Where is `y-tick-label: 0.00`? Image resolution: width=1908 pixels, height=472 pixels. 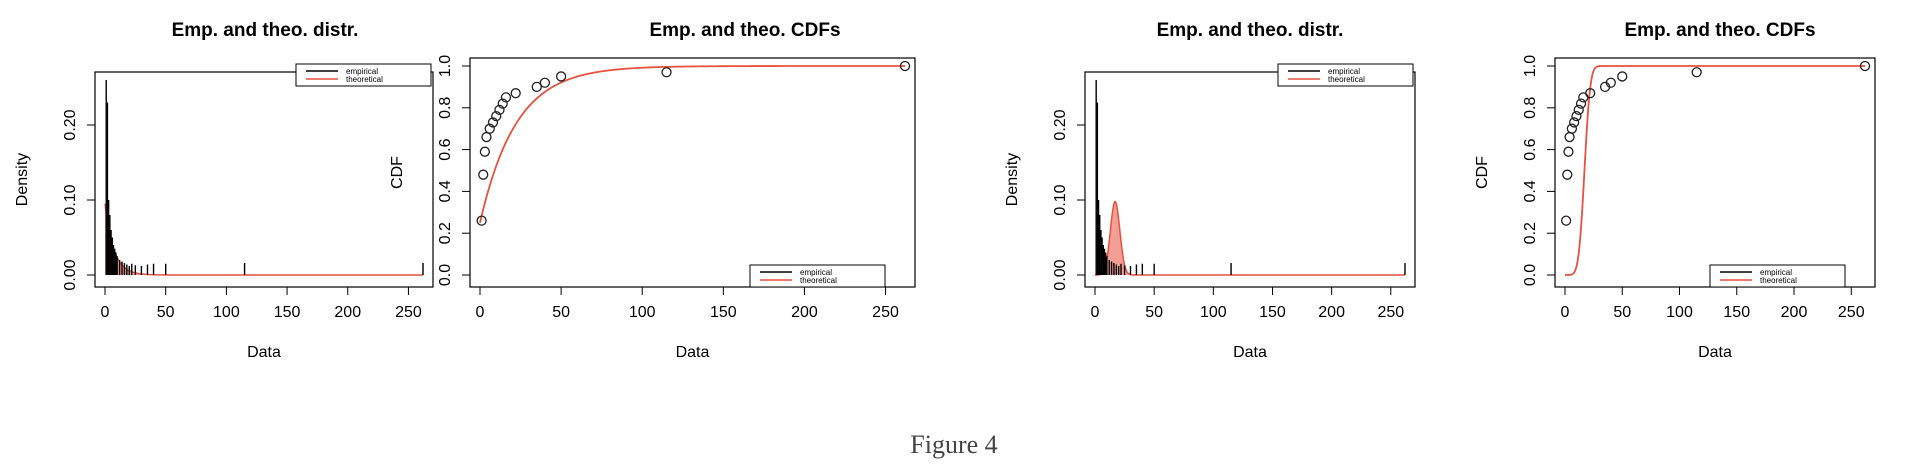
y-tick-label: 0.00 is located at coordinates (70, 274).